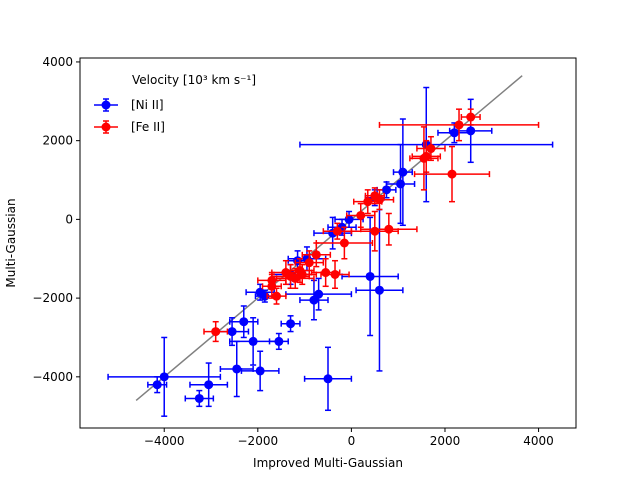  Describe the element at coordinates (538, 441) in the screenshot. I see `x-tick-label: 4000` at that location.